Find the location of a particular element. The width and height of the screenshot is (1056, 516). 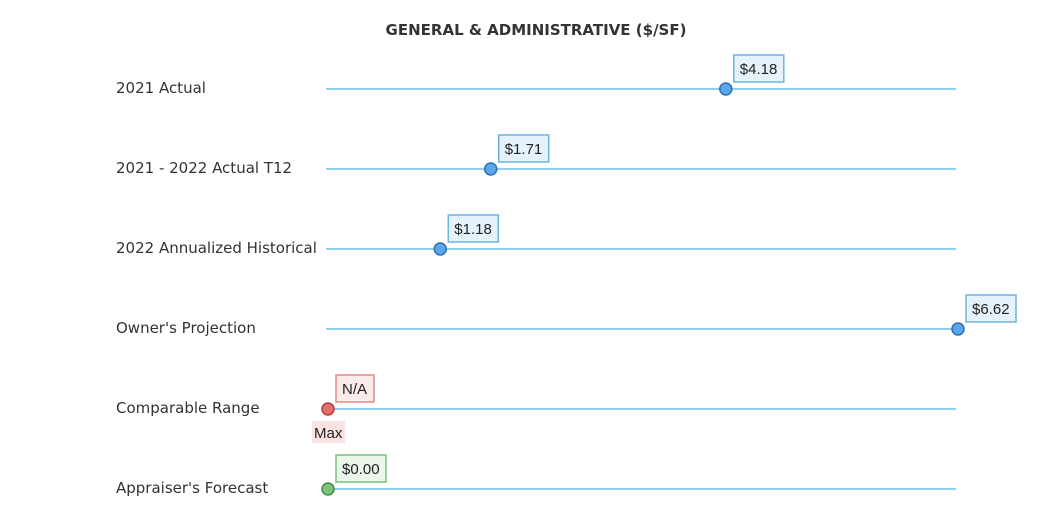

row-label: 2021 - 2022 Actual T12 is located at coordinates (204, 168).